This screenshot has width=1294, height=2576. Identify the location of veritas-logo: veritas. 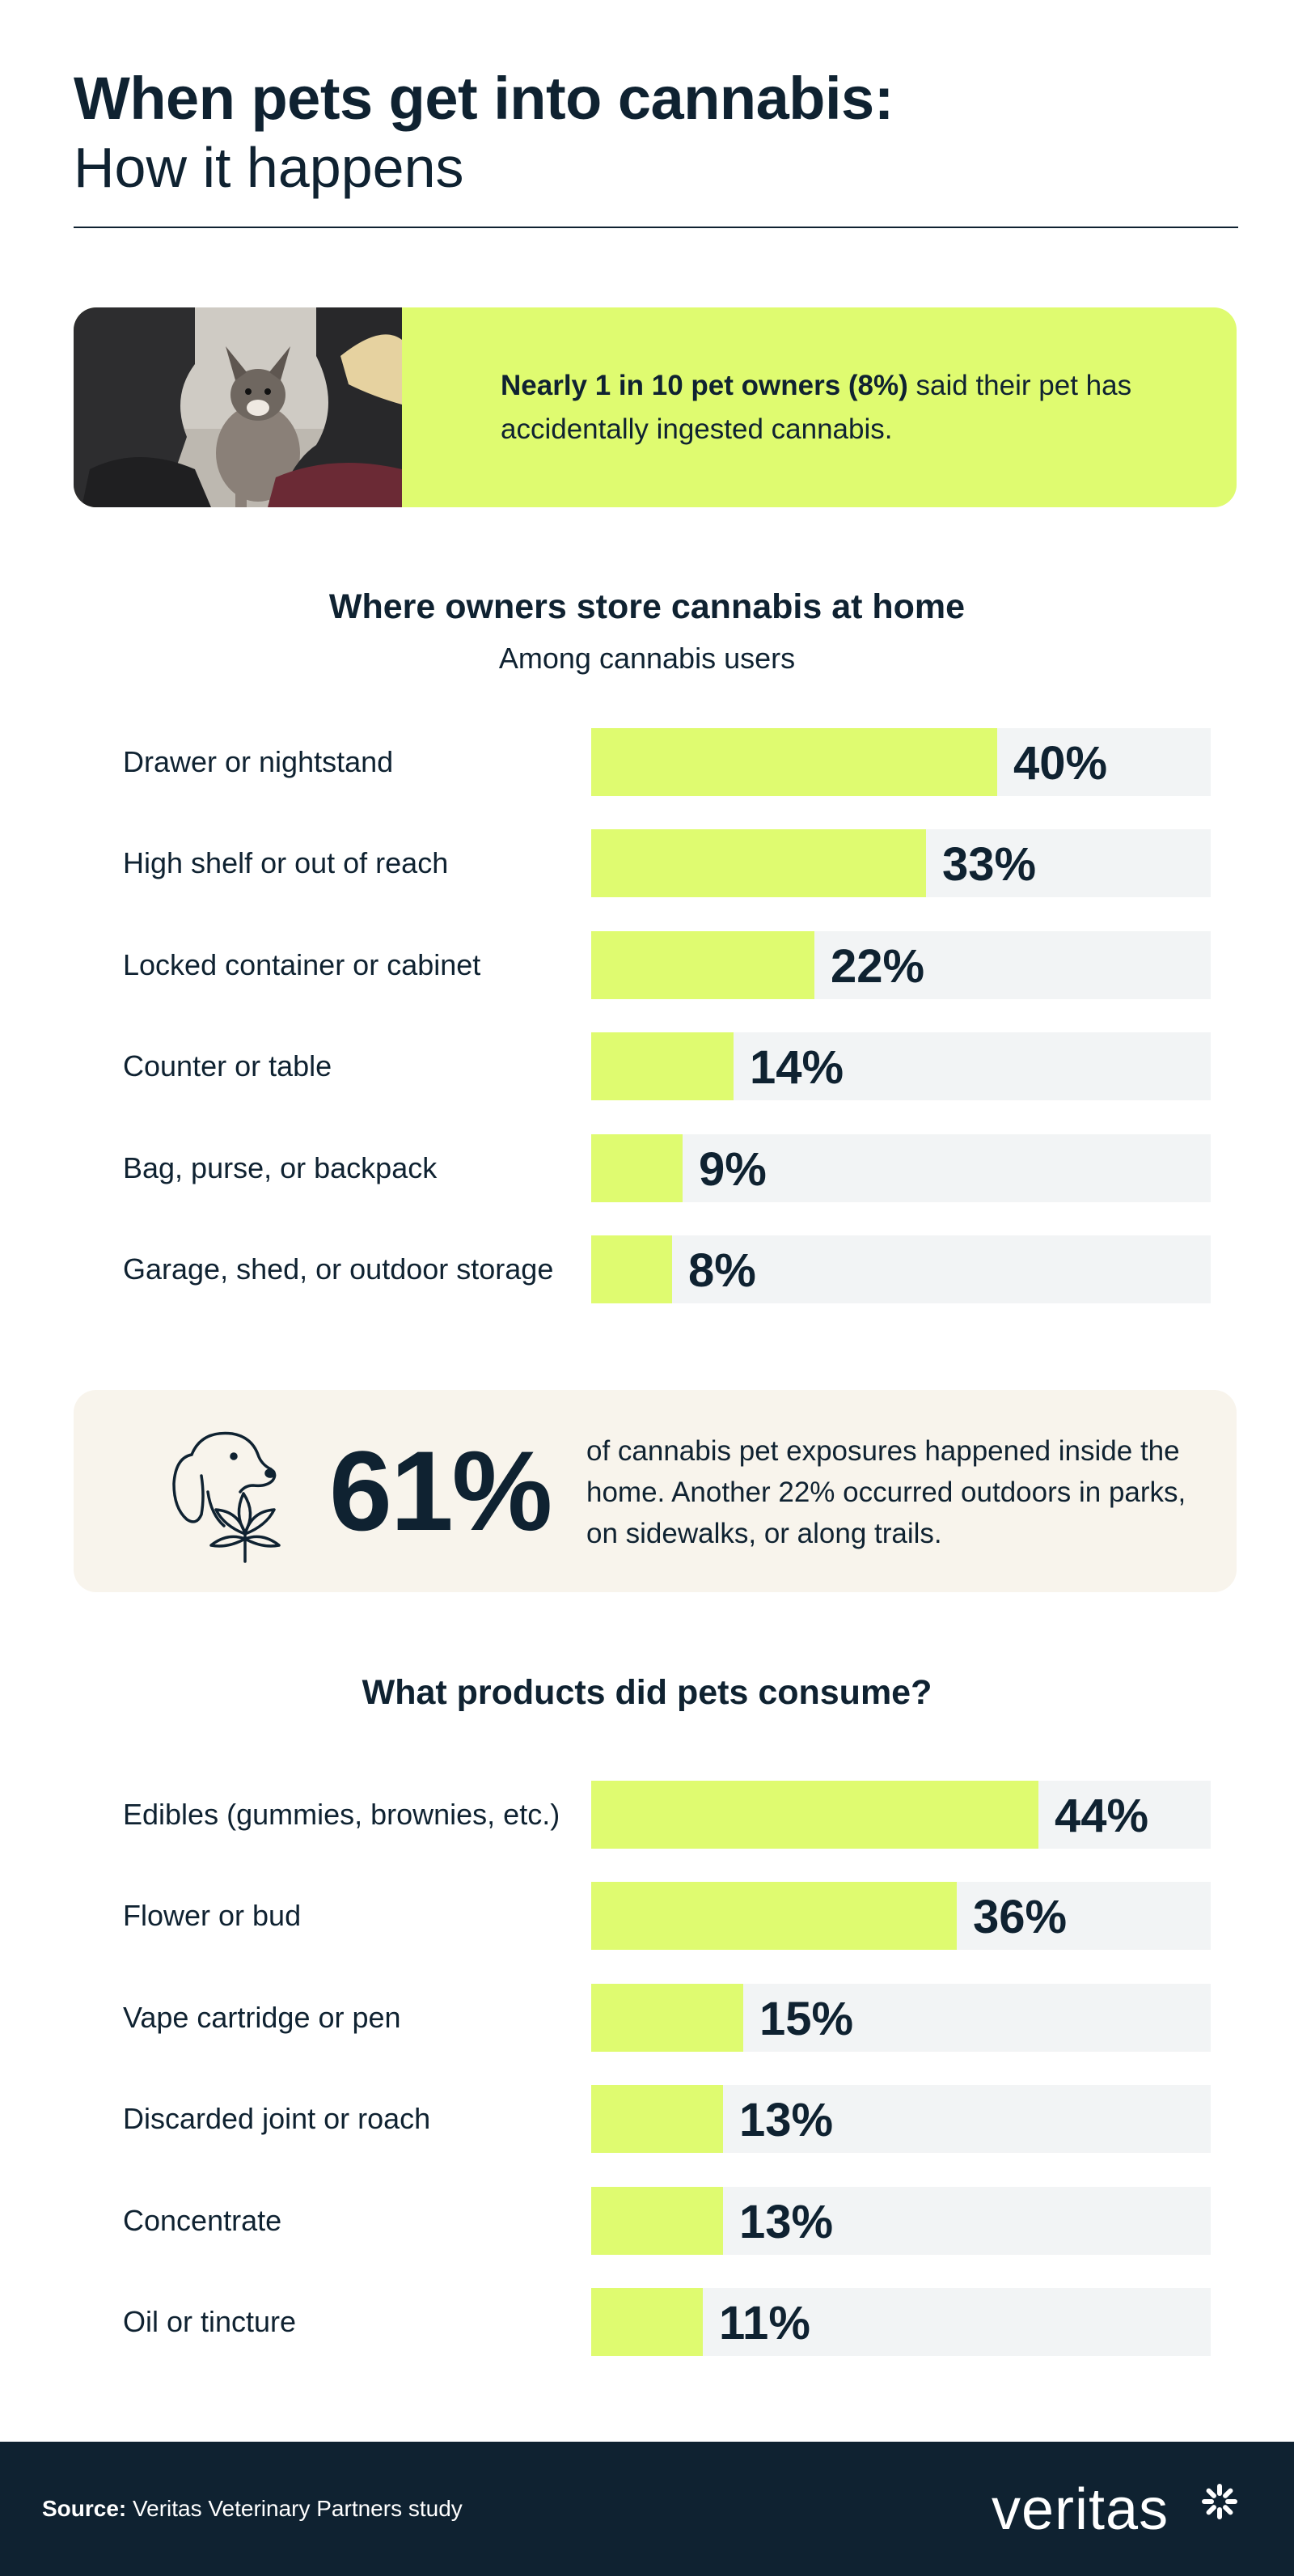
(1080, 2509).